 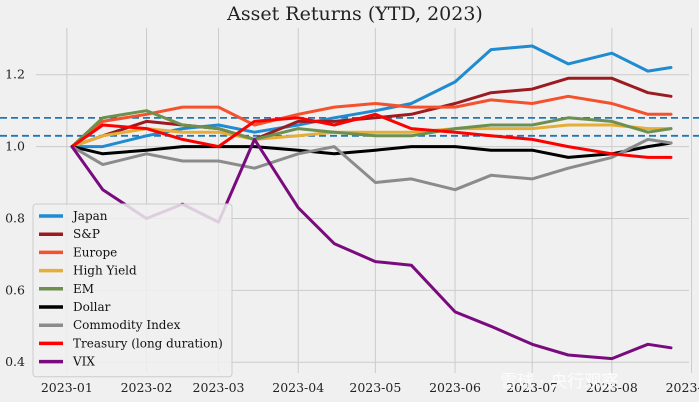 What do you see at coordinates (67, 387) in the screenshot?
I see `x-tick-label: 2023-01` at bounding box center [67, 387].